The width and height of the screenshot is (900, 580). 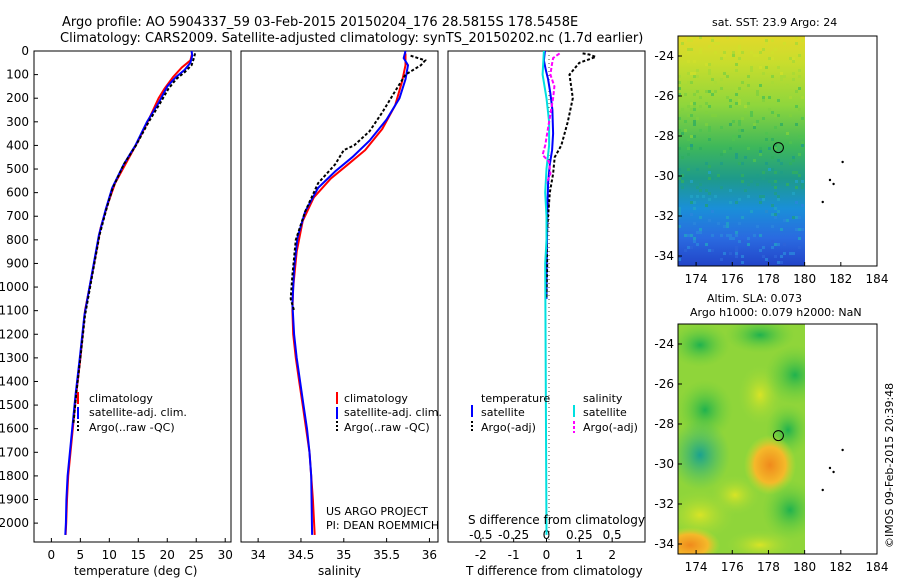 What do you see at coordinates (696, 279) in the screenshot?
I see `lon-tick-label: 174` at bounding box center [696, 279].